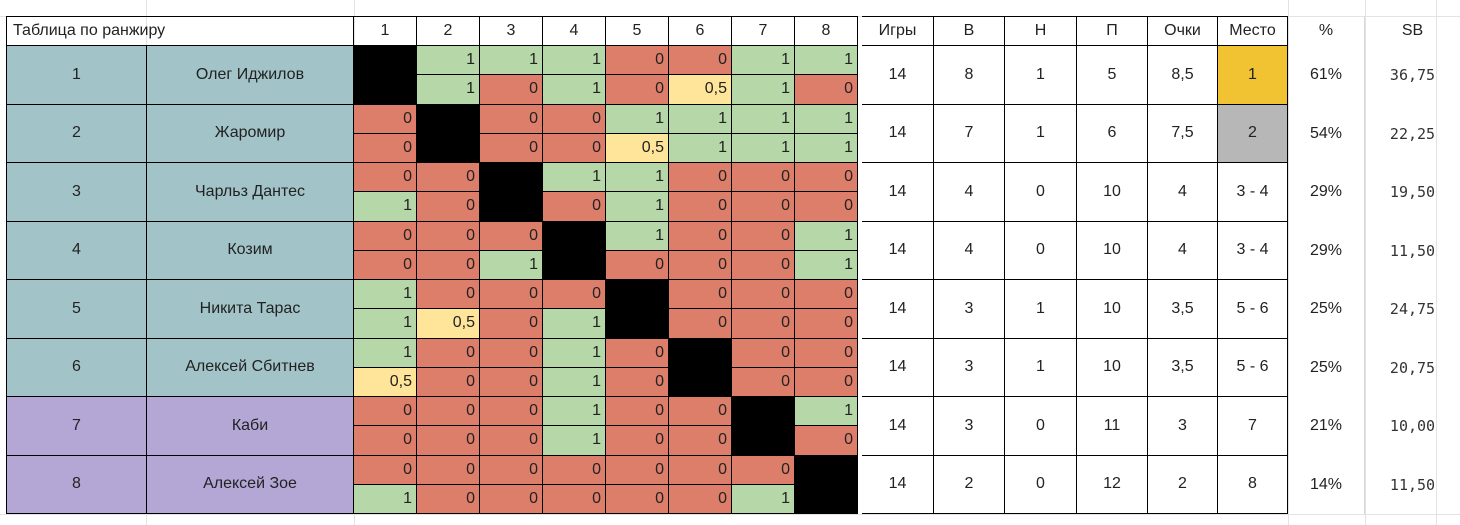 Image resolution: width=1460 pixels, height=525 pixels. What do you see at coordinates (969, 250) in the screenshot?
I see `wins-cell: 4` at bounding box center [969, 250].